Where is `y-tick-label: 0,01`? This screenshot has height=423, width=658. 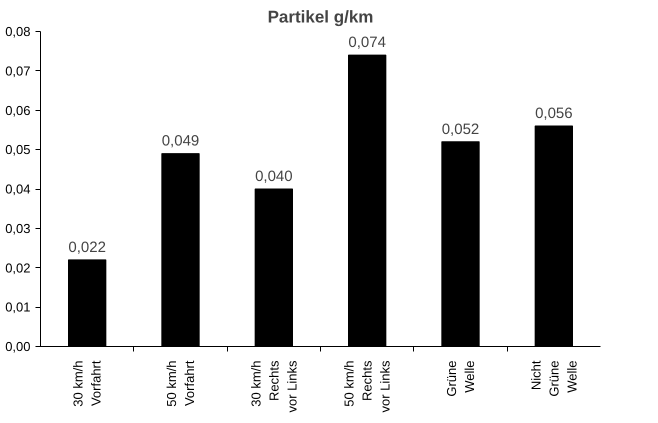 y-tick-label: 0,01 is located at coordinates (18, 307).